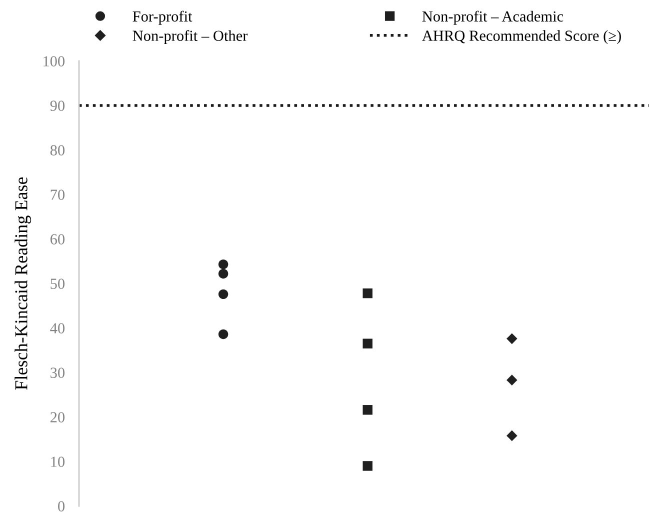 This screenshot has width=650, height=513. What do you see at coordinates (54, 61) in the screenshot?
I see `y-tick-label: 100` at bounding box center [54, 61].